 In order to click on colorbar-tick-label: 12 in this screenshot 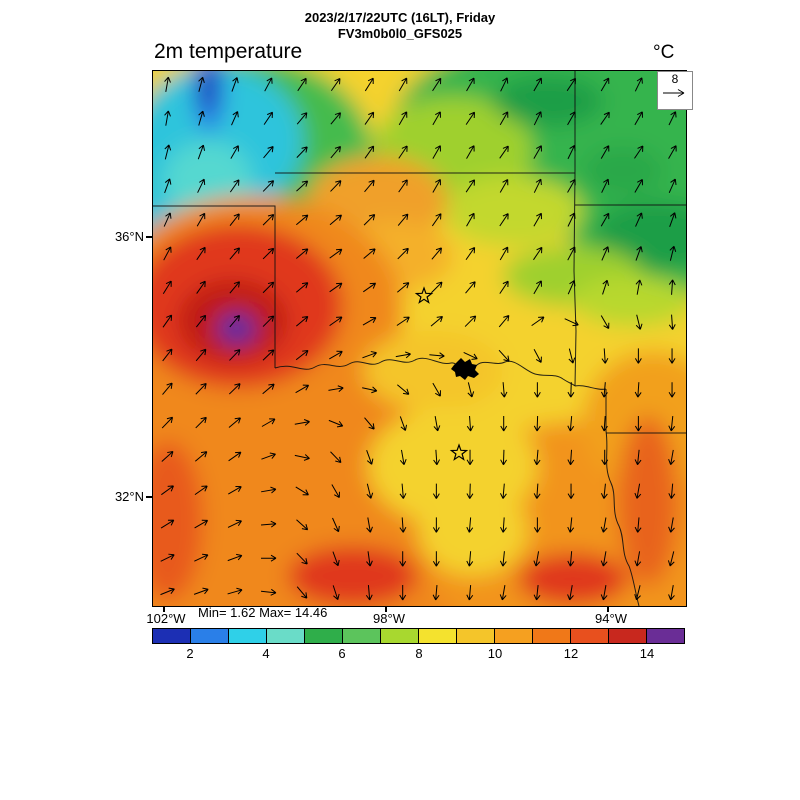, I will do `click(571, 653)`.